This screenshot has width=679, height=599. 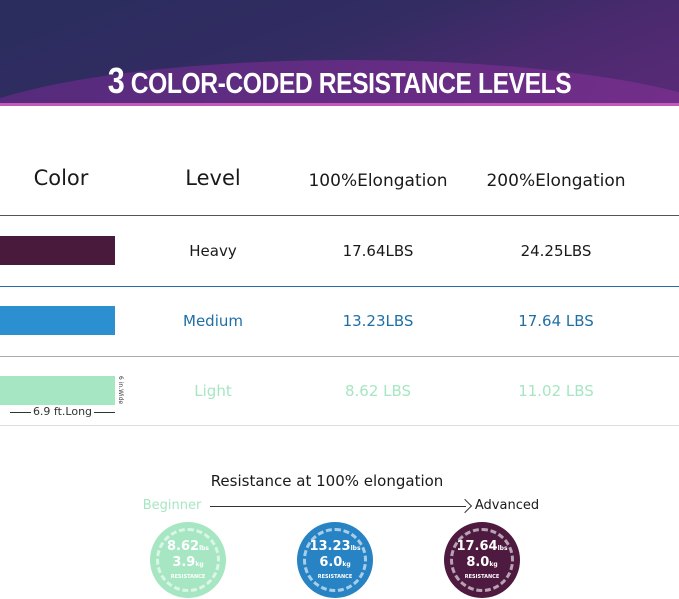 What do you see at coordinates (57, 250) in the screenshot?
I see `color-swatch-heavy` at bounding box center [57, 250].